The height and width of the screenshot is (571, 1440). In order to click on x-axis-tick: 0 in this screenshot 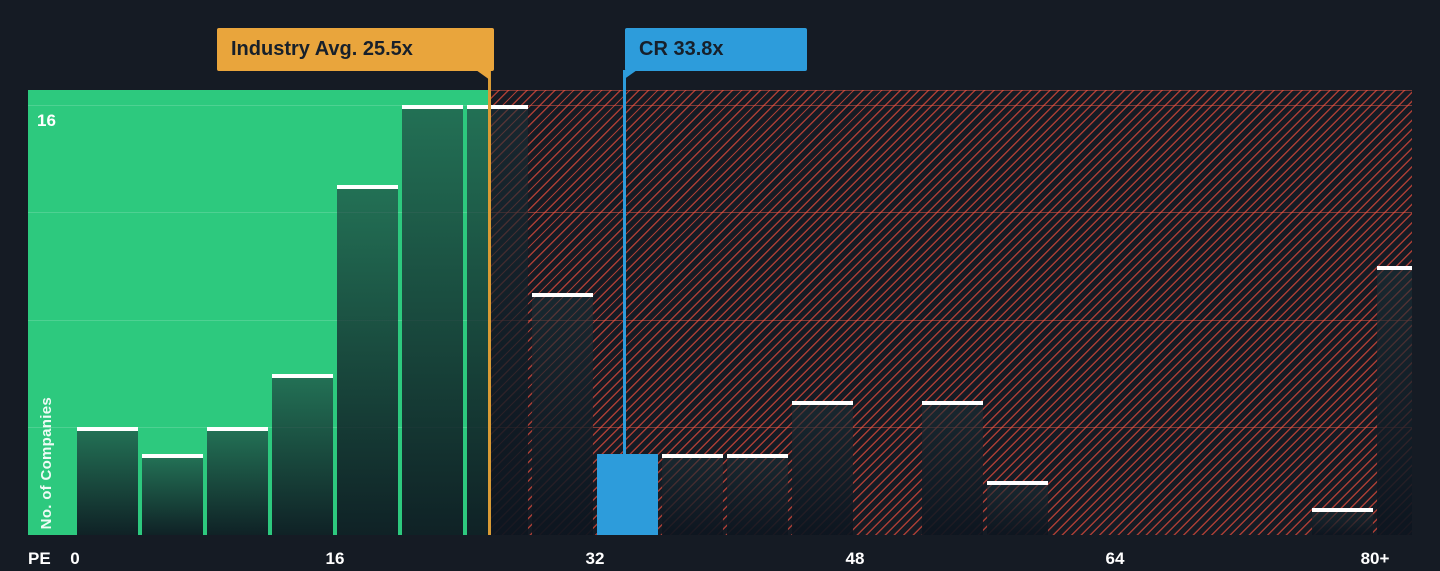, I will do `click(75, 558)`.